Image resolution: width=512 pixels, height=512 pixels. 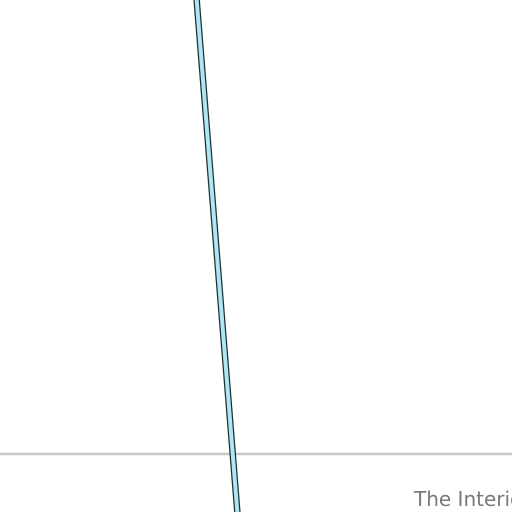 I want to click on waterway, so click(x=217, y=256).